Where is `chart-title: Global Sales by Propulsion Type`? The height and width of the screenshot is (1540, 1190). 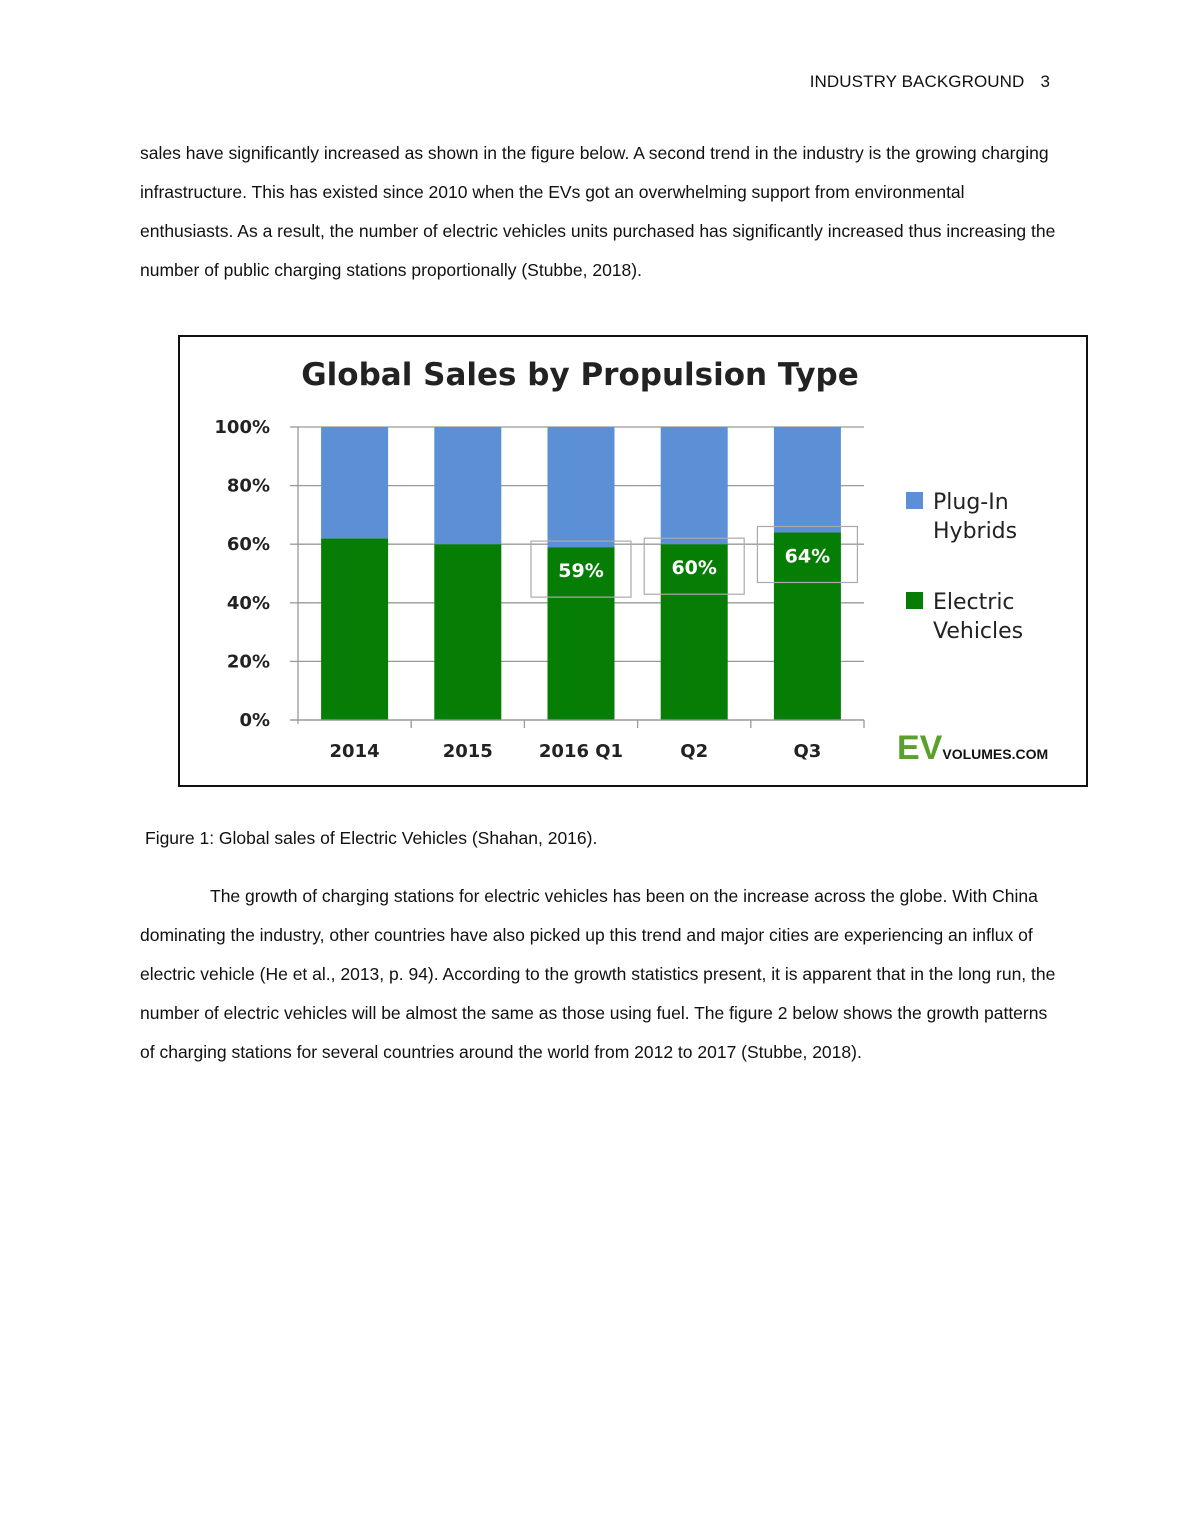
chart-title: Global Sales by Propulsion Type is located at coordinates (580, 375).